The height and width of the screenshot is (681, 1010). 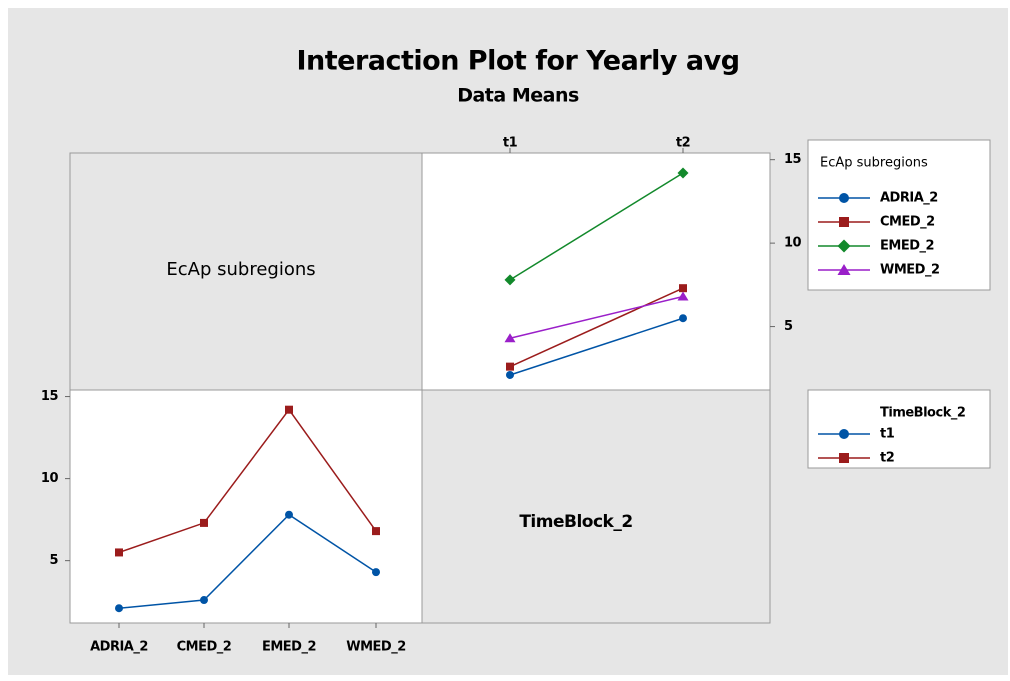 I want to click on legend-label: WMED_2, so click(x=910, y=270).